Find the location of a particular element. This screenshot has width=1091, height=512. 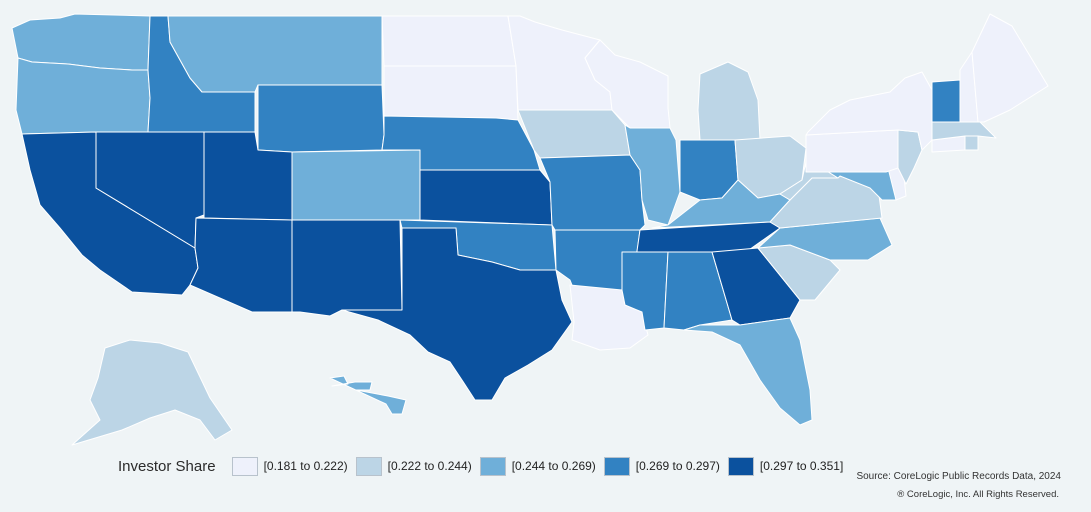

legend-item: [0.181 to 0.222) is located at coordinates (289, 466).